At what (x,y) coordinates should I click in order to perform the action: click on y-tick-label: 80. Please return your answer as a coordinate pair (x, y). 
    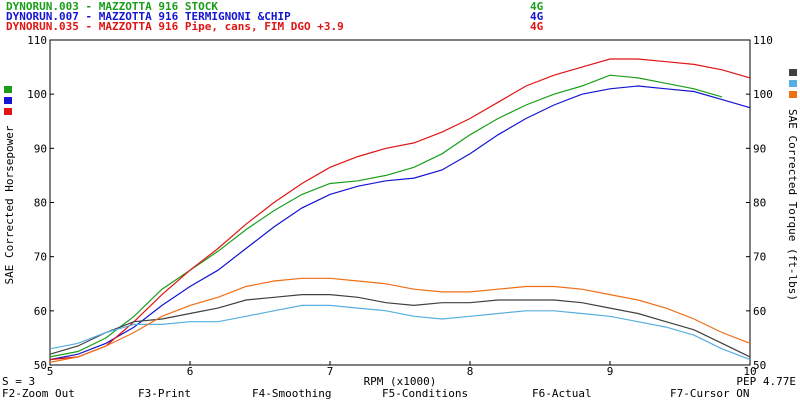
    Looking at the image, I should click on (40, 203).